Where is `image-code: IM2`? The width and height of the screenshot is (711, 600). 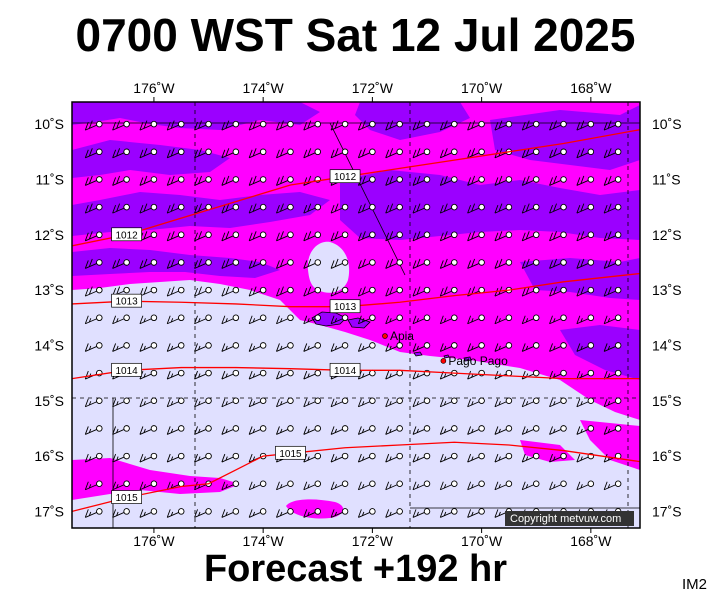 image-code: IM2 is located at coordinates (694, 584).